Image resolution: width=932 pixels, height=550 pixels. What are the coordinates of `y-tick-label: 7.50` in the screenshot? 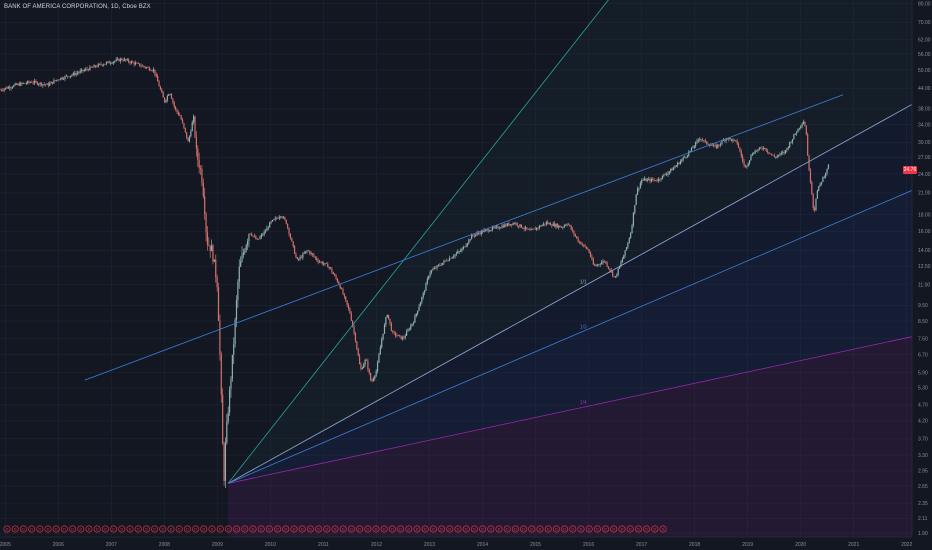 It's located at (923, 340).